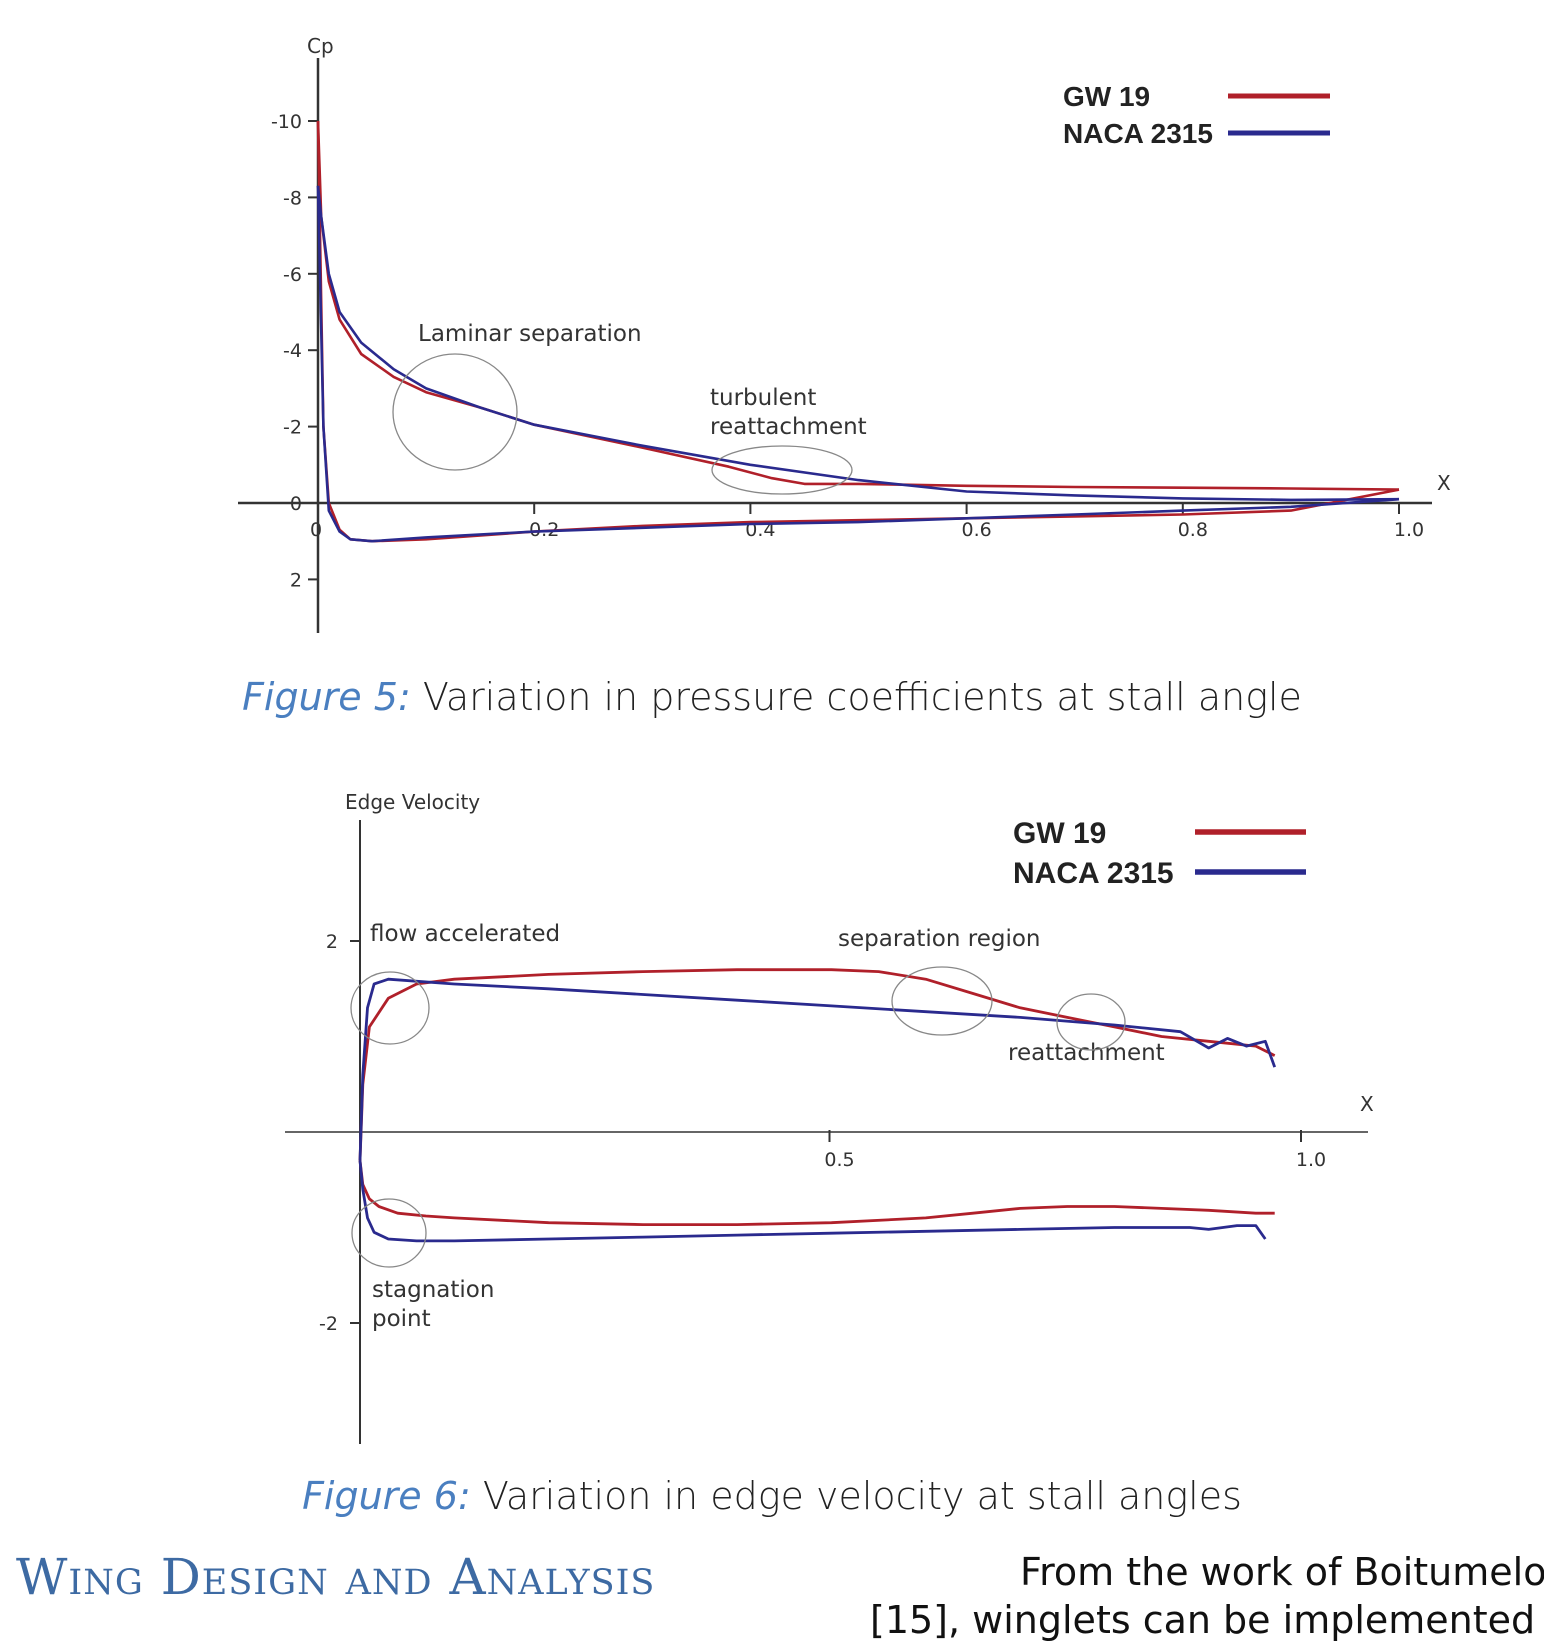 This screenshot has width=1544, height=1644. What do you see at coordinates (976, 530) in the screenshot?
I see `x-tick-label: 0.6` at bounding box center [976, 530].